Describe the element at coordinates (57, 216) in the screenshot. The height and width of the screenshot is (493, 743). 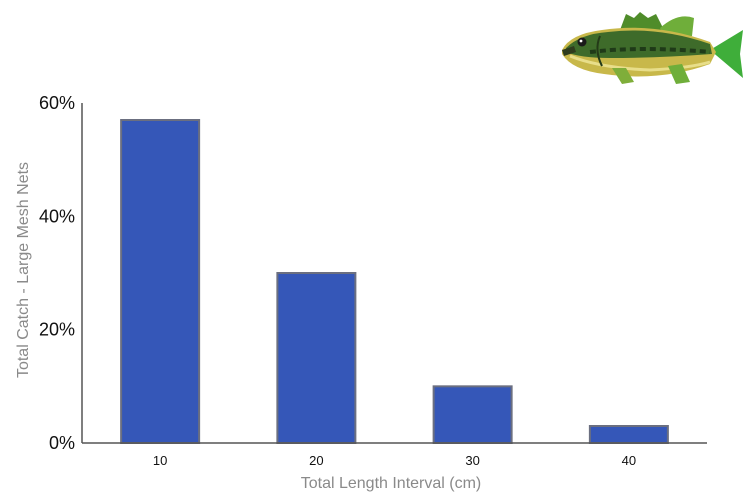
I see `y-tick-label: 40%` at that location.